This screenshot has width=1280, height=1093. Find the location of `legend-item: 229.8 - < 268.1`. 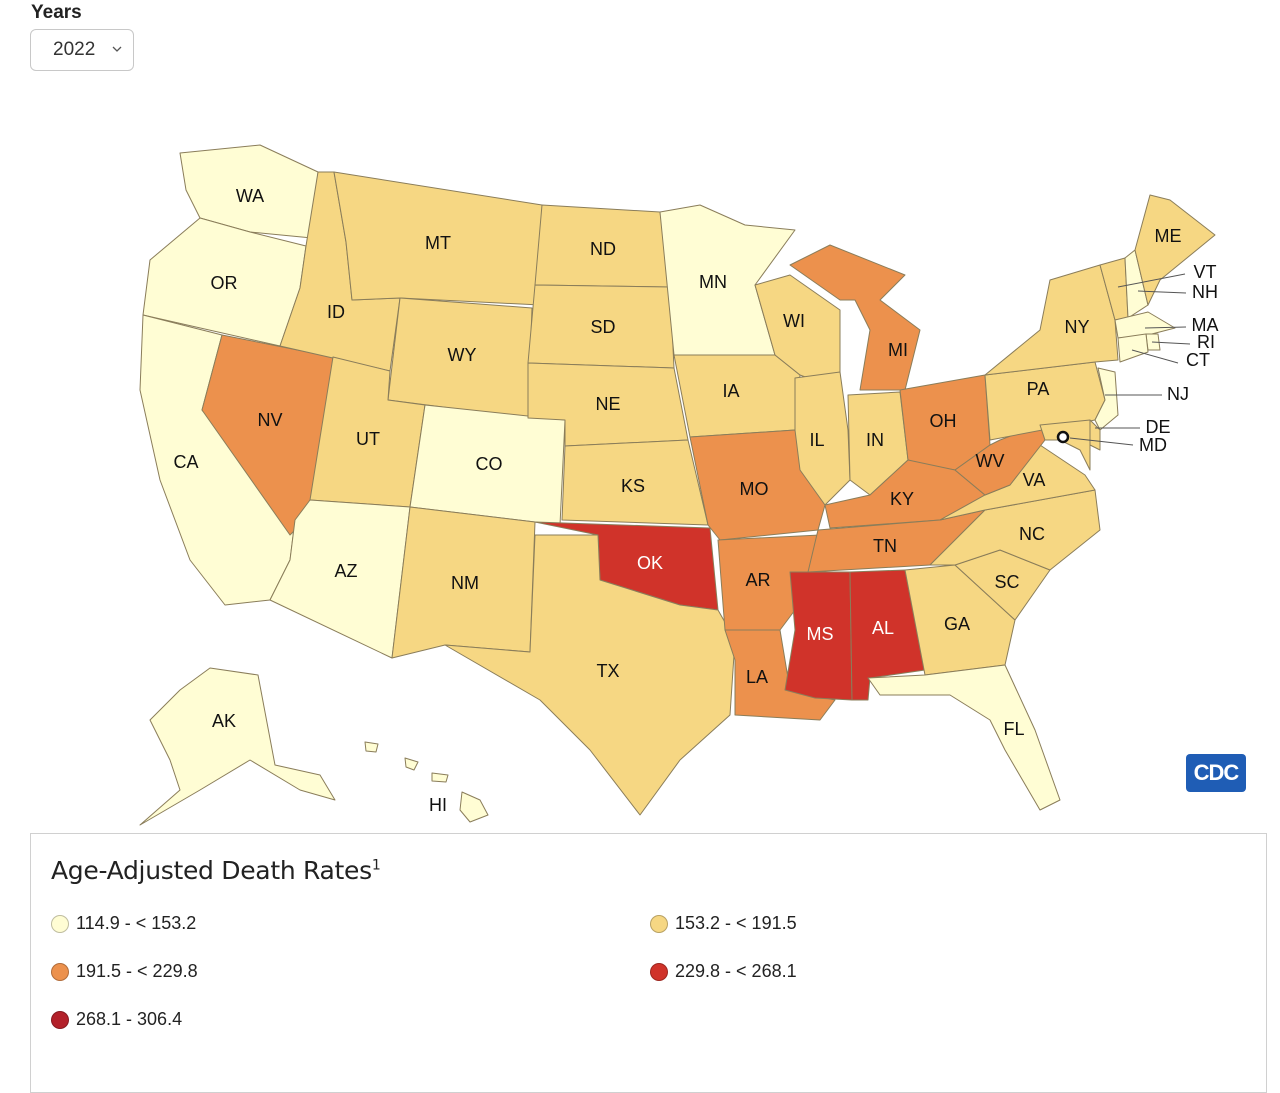

legend-item: 229.8 - < 268.1 is located at coordinates (723, 971).